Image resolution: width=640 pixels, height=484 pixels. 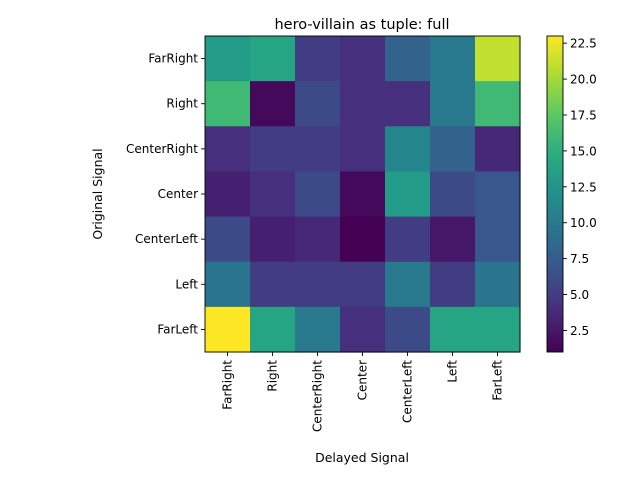 What do you see at coordinates (579, 259) in the screenshot?
I see `colorbar-tick-label: 7.5` at bounding box center [579, 259].